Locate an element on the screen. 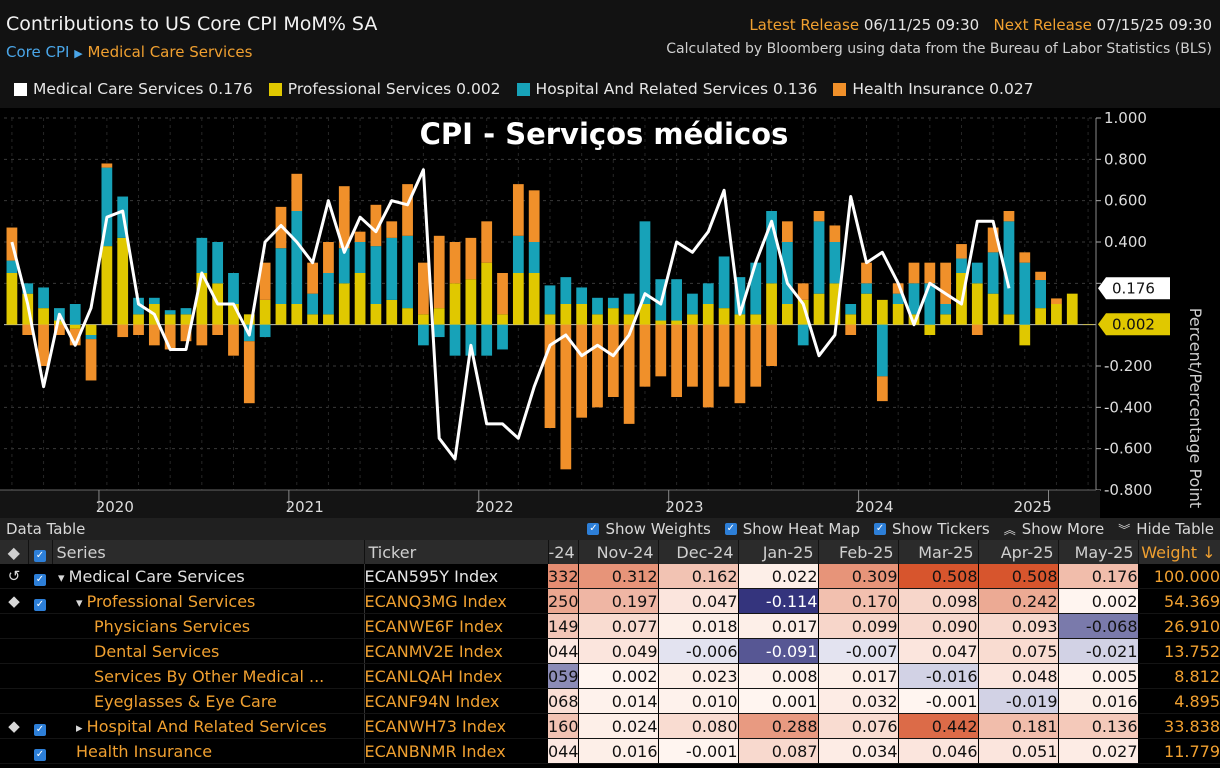 The height and width of the screenshot is (768, 1220). series-name-cell: Physicians Services is located at coordinates (208, 626).